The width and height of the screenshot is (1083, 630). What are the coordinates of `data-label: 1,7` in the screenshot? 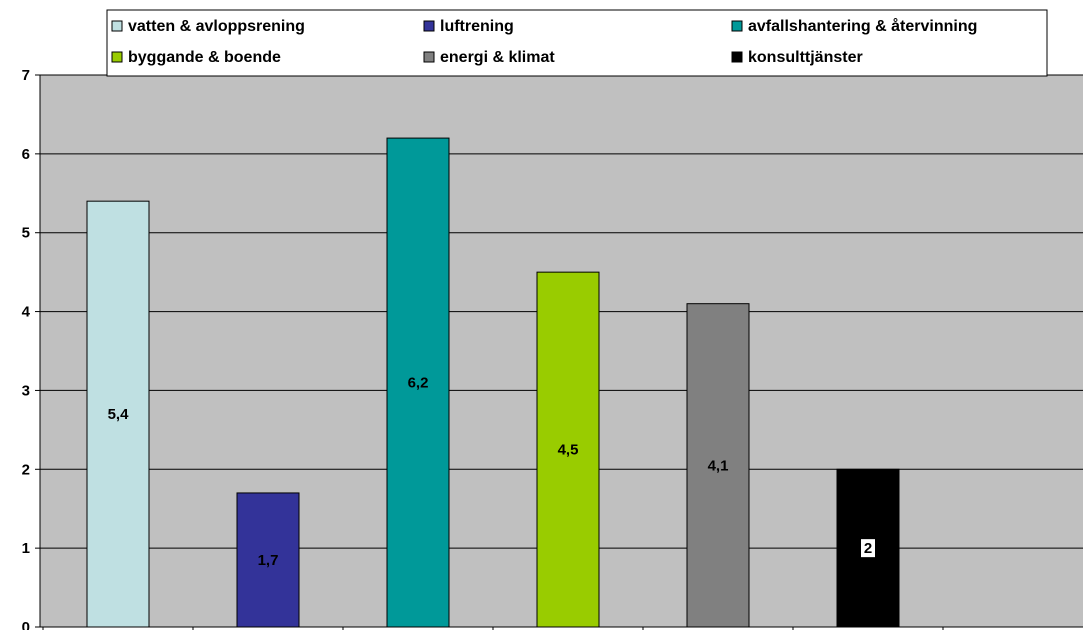 It's located at (268, 560).